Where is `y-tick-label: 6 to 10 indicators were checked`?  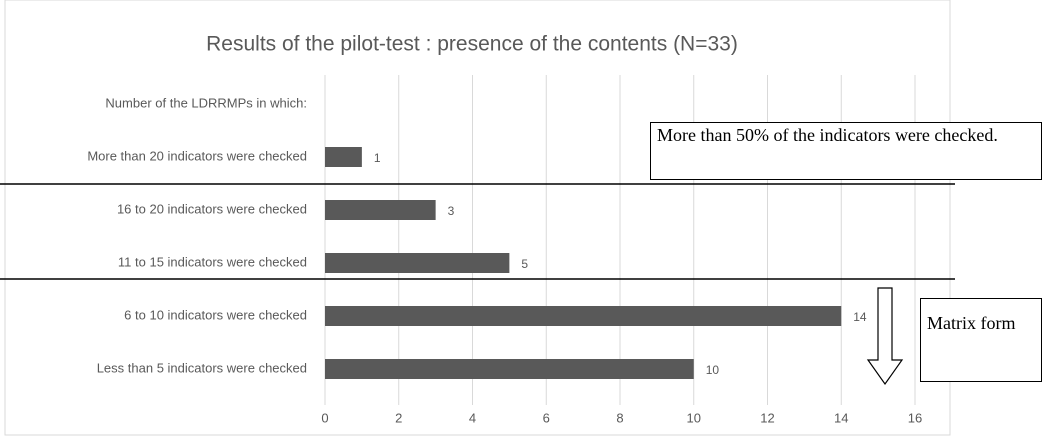 y-tick-label: 6 to 10 indicators were checked is located at coordinates (215, 314).